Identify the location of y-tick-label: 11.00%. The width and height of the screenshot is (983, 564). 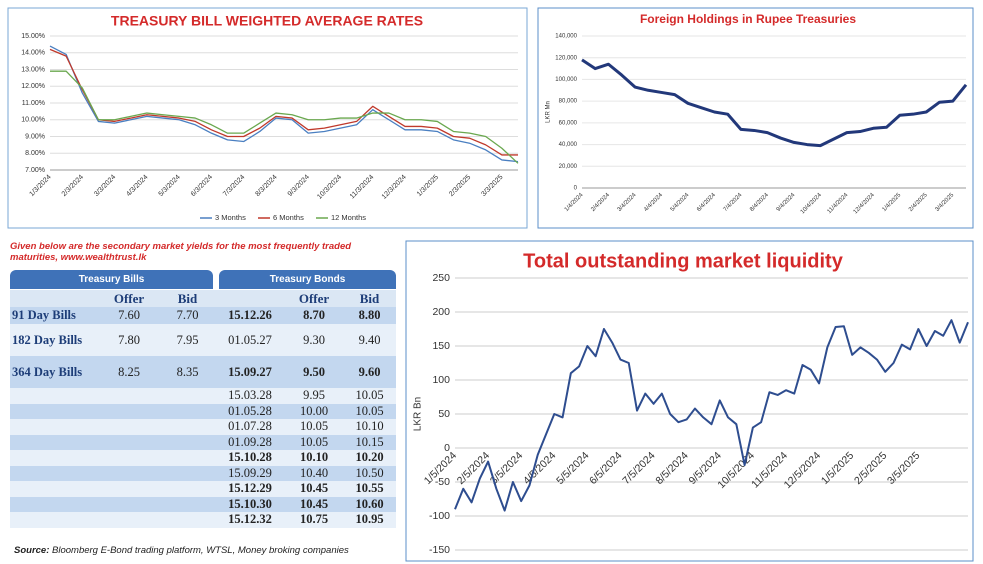
(33, 103).